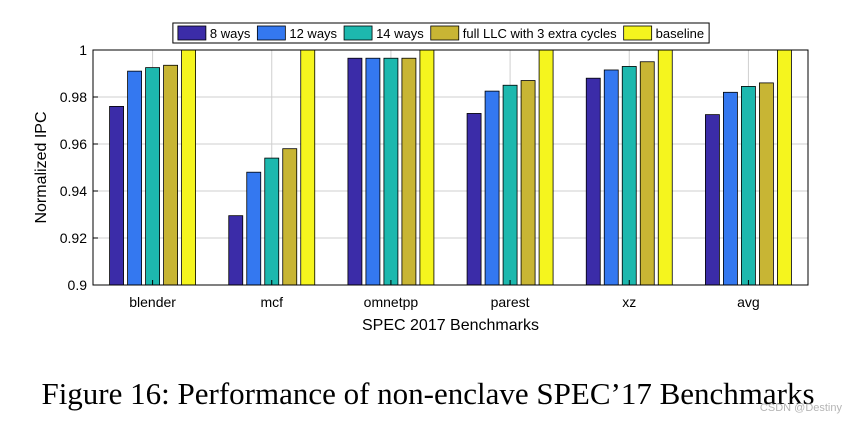 The width and height of the screenshot is (856, 428). What do you see at coordinates (800, 408) in the screenshot?
I see `watermark: CSDN @Destiny` at bounding box center [800, 408].